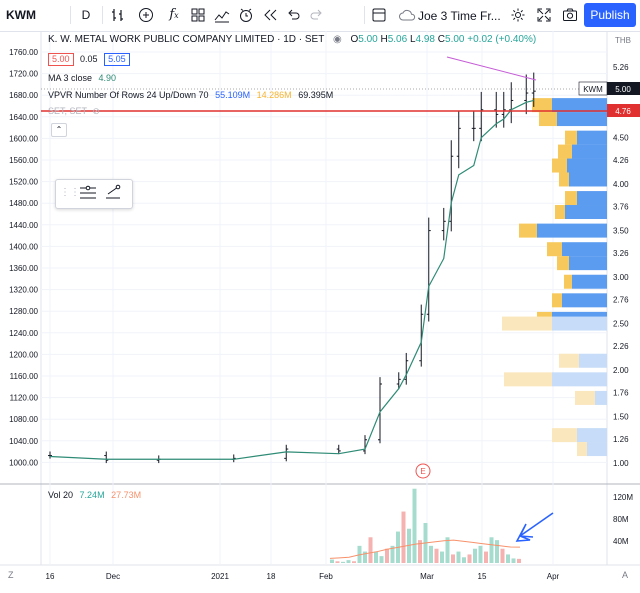 The width and height of the screenshot is (640, 593). I want to click on volume-value: 7.24M, so click(92, 495).